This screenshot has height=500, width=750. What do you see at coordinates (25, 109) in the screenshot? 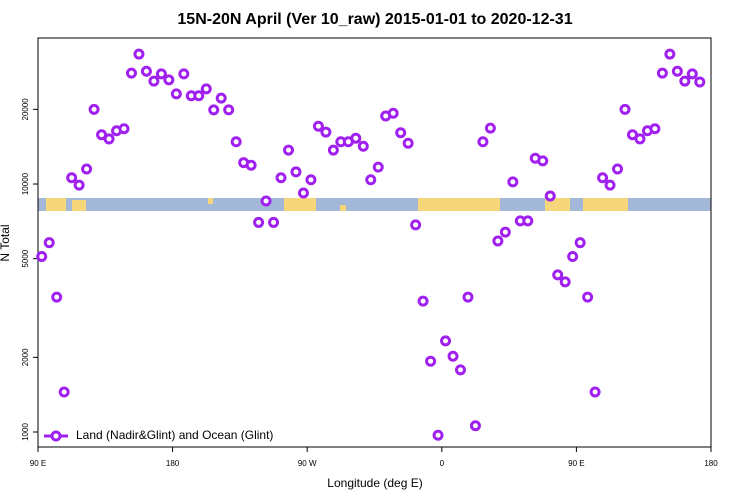
I see `y-tick-label: 20000` at bounding box center [25, 109].